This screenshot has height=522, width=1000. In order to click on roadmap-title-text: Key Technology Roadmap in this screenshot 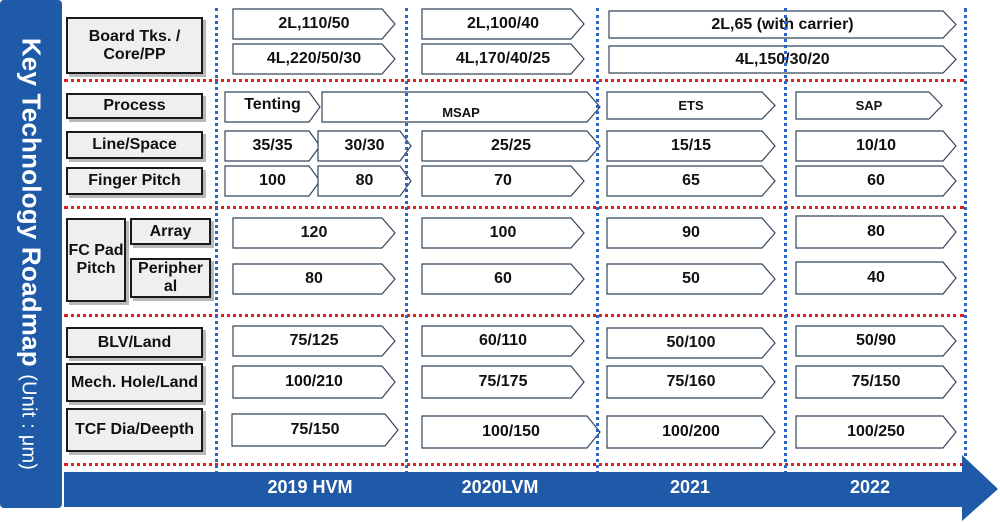, I will do `click(31, 202)`.